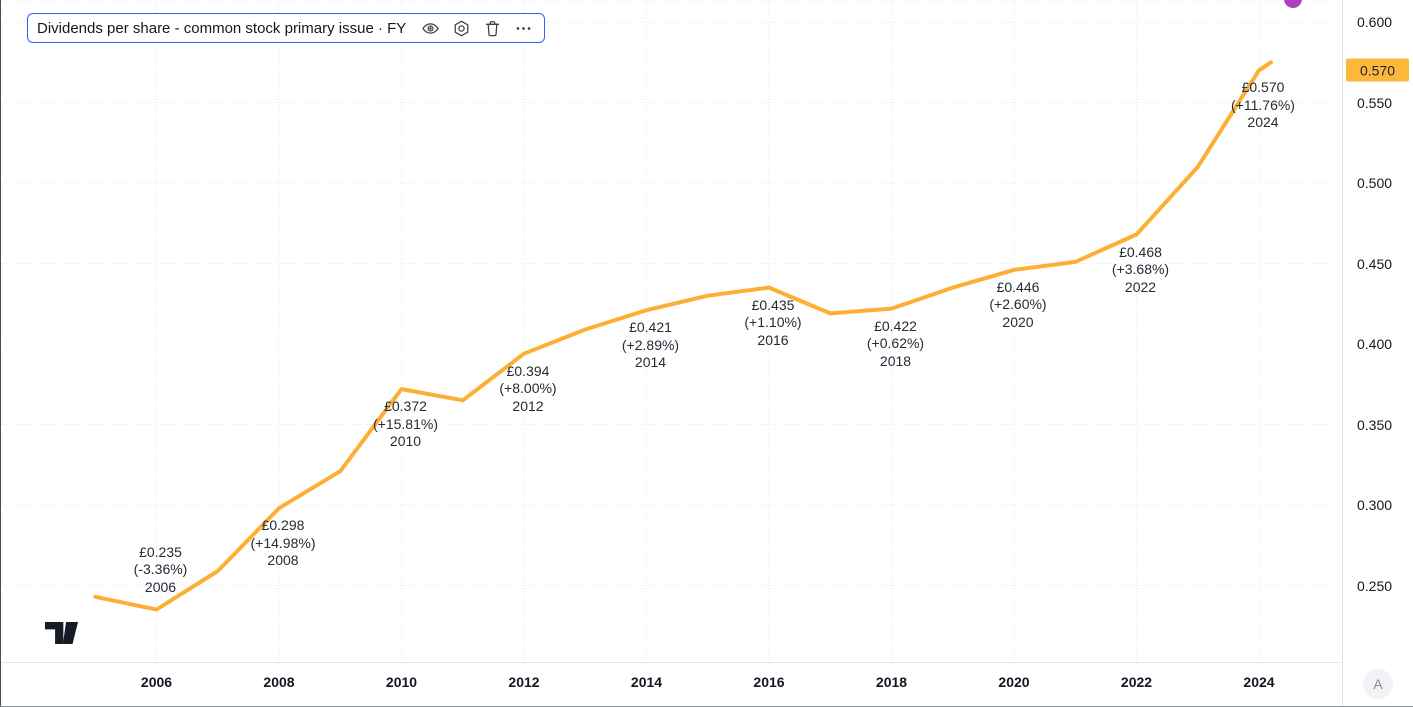 This screenshot has height=707, width=1413. What do you see at coordinates (1375, 183) in the screenshot?
I see `price-axis-tick: 0.500` at bounding box center [1375, 183].